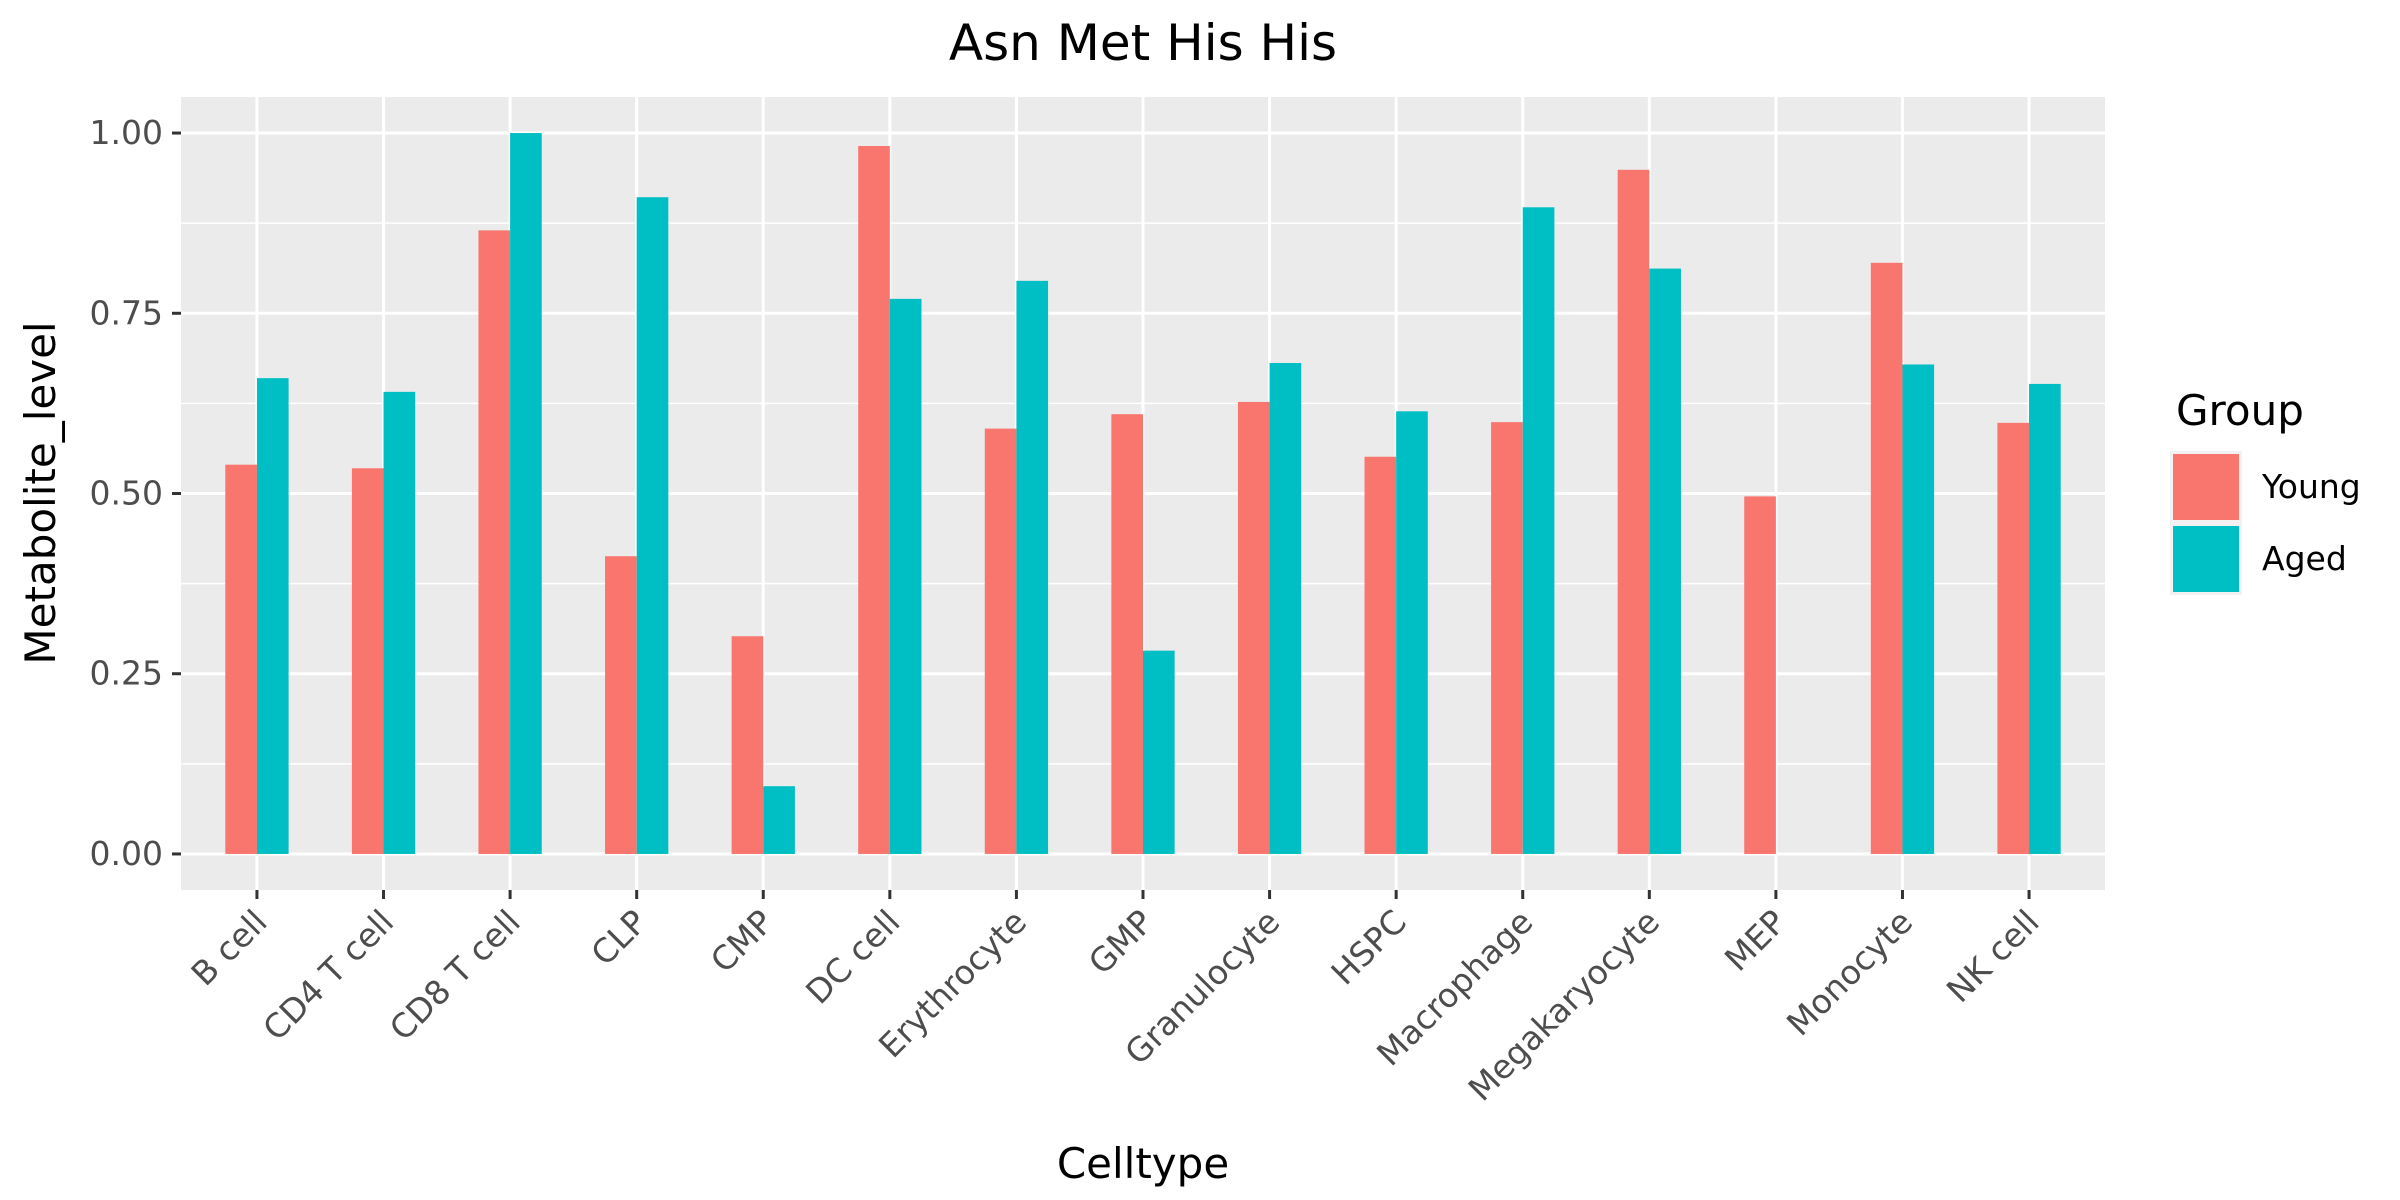 The height and width of the screenshot is (1200, 2400). I want to click on x-tick-label: CD4 T cell, so click(328, 975).